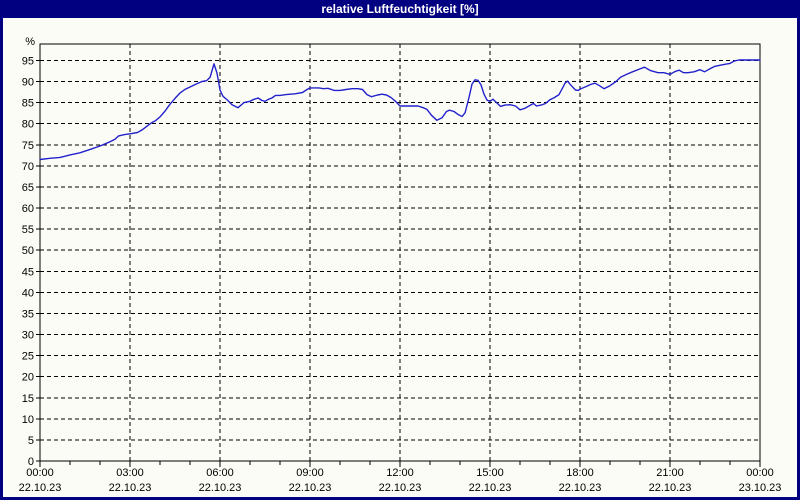 The width and height of the screenshot is (800, 500). I want to click on y-tick-label: 35, so click(28, 314).